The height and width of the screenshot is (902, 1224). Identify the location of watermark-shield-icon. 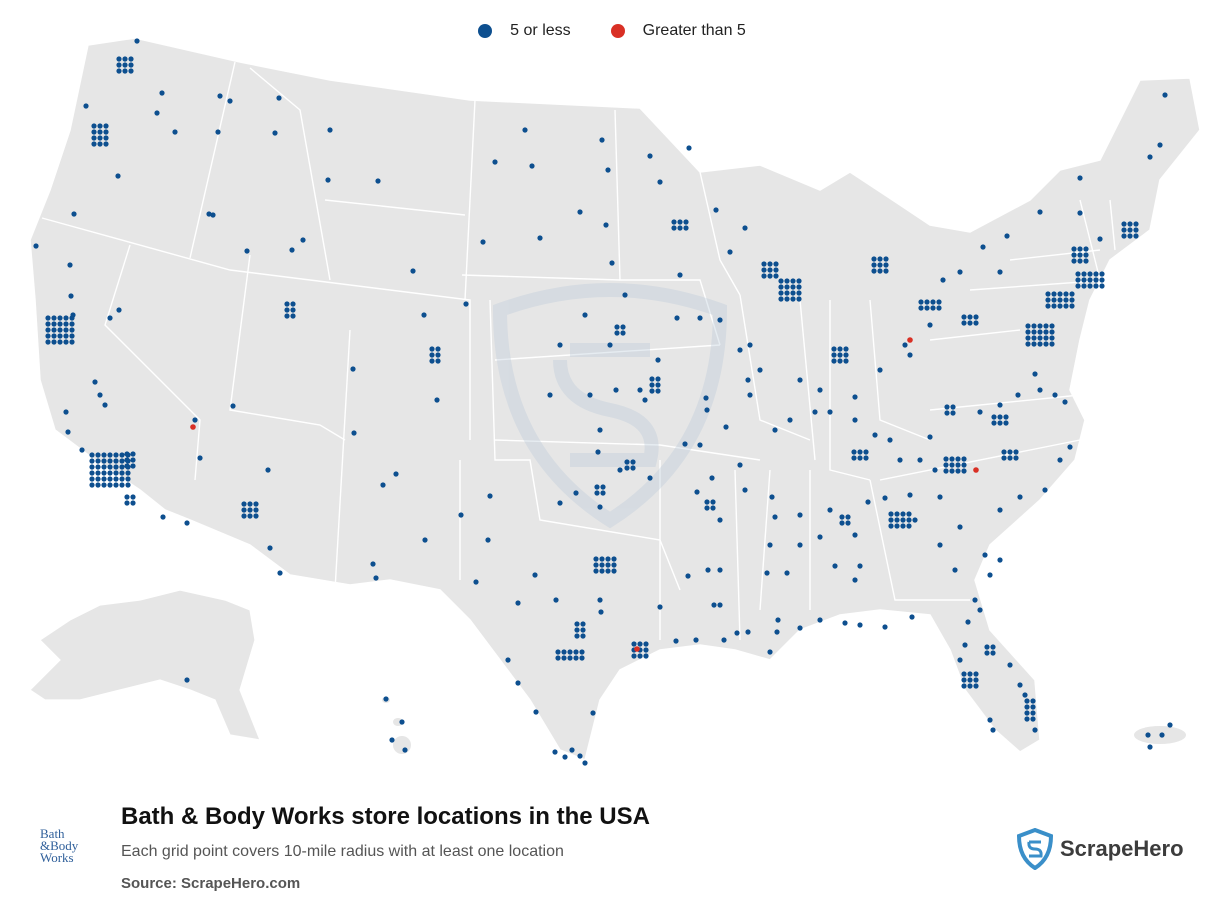
(610, 406).